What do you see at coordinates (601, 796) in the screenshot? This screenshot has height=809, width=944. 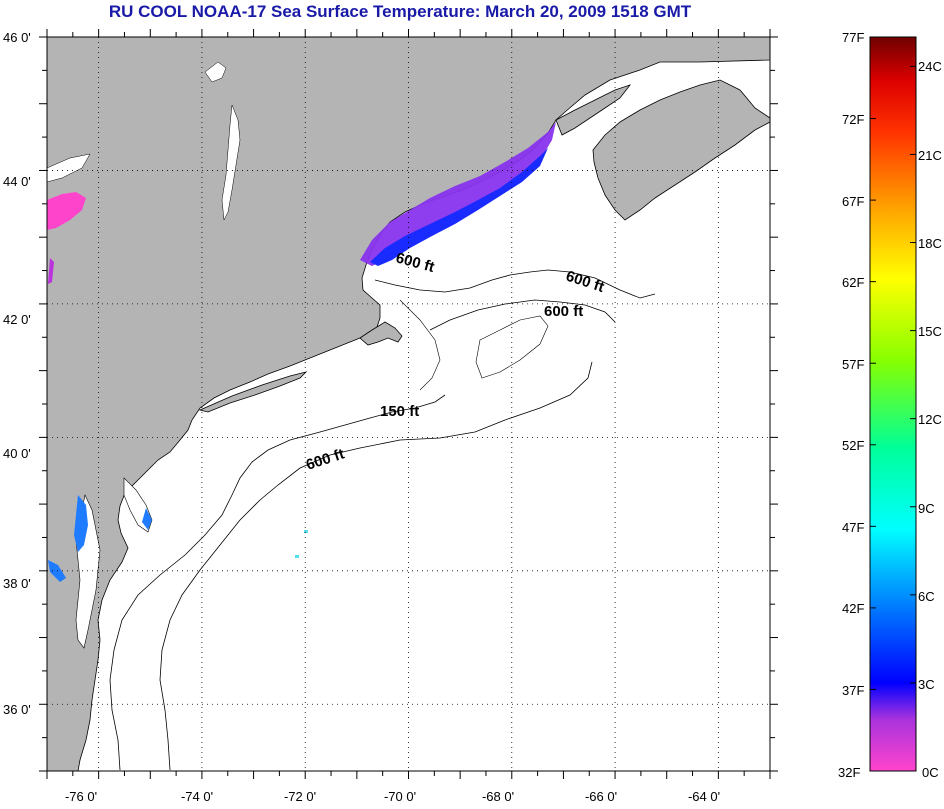 I see `lon-label-66: -66 0'` at bounding box center [601, 796].